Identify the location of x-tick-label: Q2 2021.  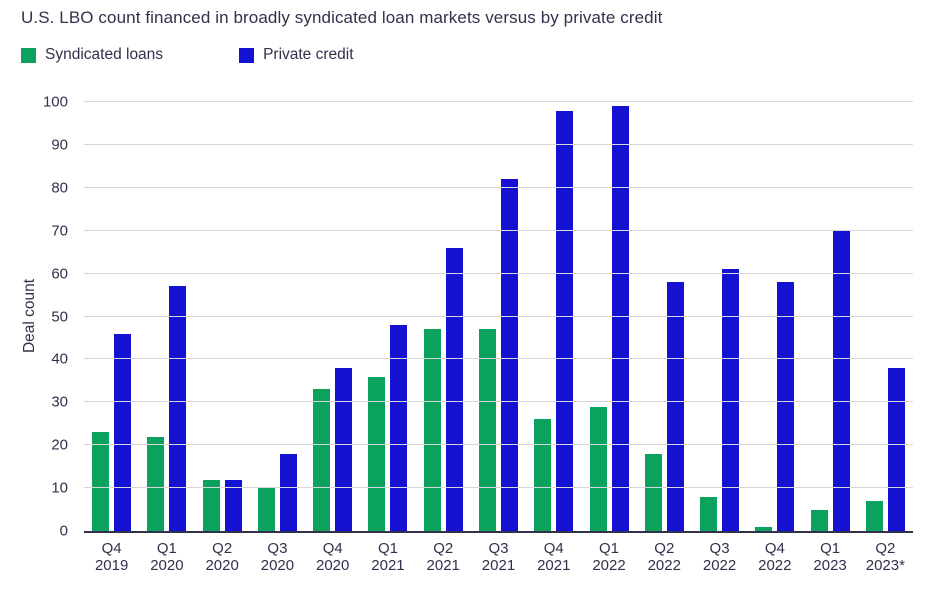
(443, 557).